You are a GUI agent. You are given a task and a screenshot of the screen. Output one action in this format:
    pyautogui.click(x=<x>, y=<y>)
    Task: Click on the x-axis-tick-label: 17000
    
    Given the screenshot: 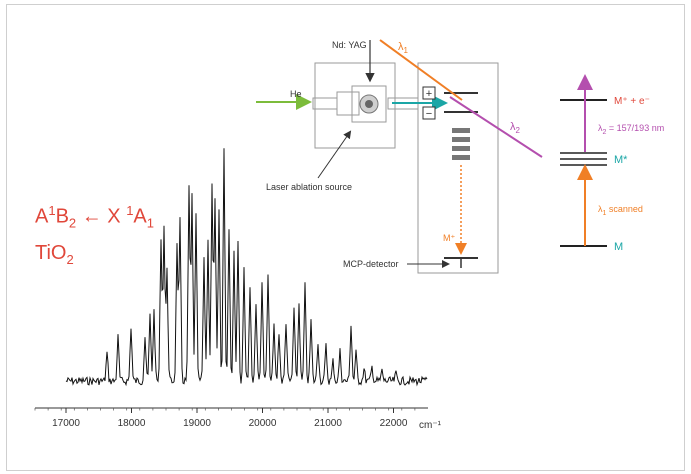 What is the action you would take?
    pyautogui.click(x=66, y=423)
    